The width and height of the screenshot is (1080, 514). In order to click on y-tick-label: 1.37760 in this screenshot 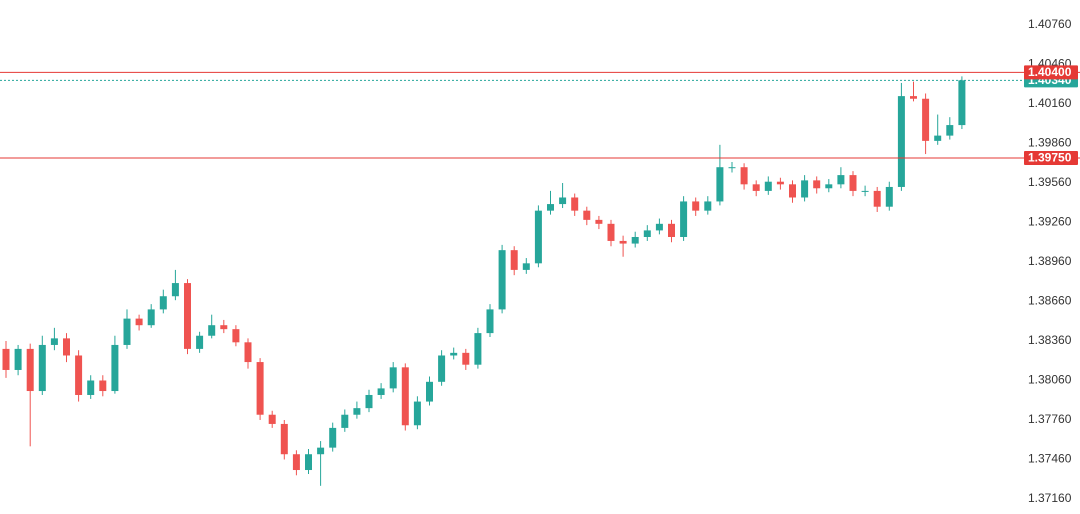, I will do `click(1050, 419)`.